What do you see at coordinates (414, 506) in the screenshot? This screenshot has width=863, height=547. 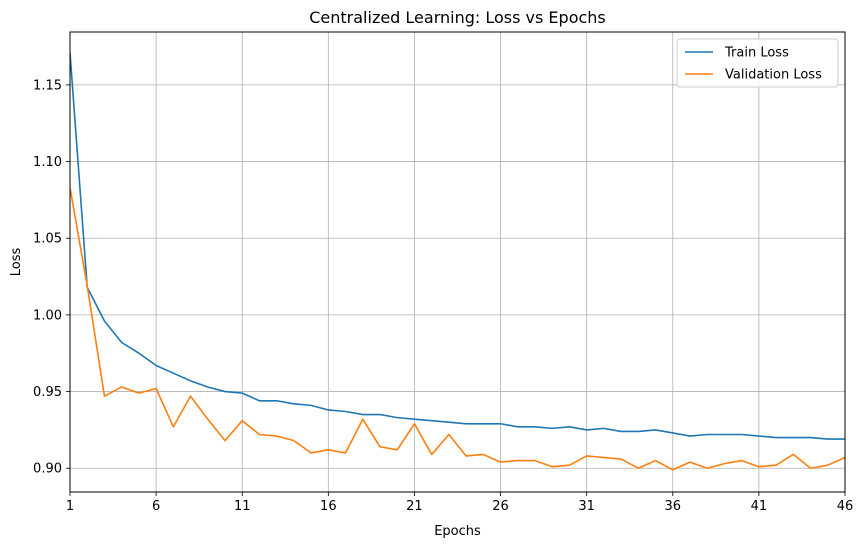 I see `x-tick-label: 21` at bounding box center [414, 506].